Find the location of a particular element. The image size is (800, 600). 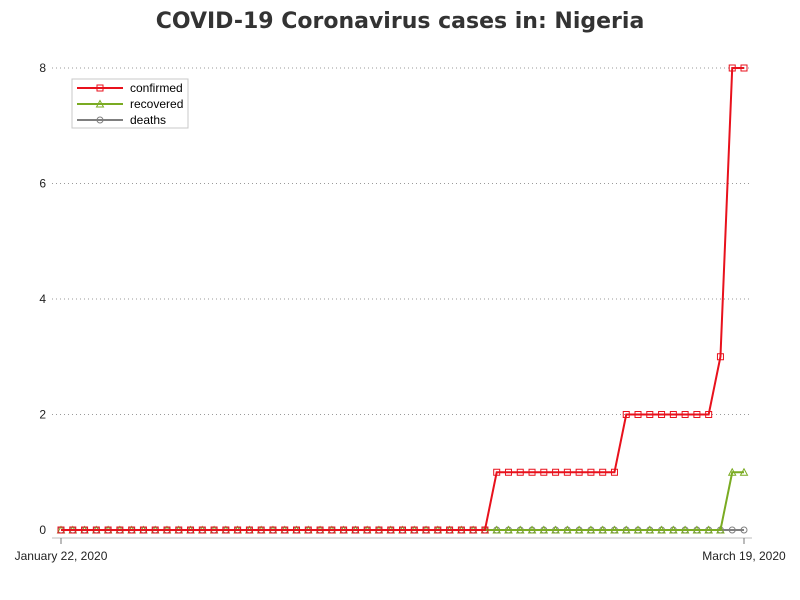

y-tick-label: 8 is located at coordinates (42, 68).